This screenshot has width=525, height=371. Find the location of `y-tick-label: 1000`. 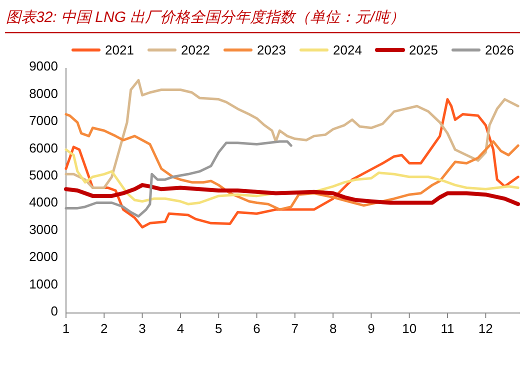

y-tick-label: 1000 is located at coordinates (43, 284).